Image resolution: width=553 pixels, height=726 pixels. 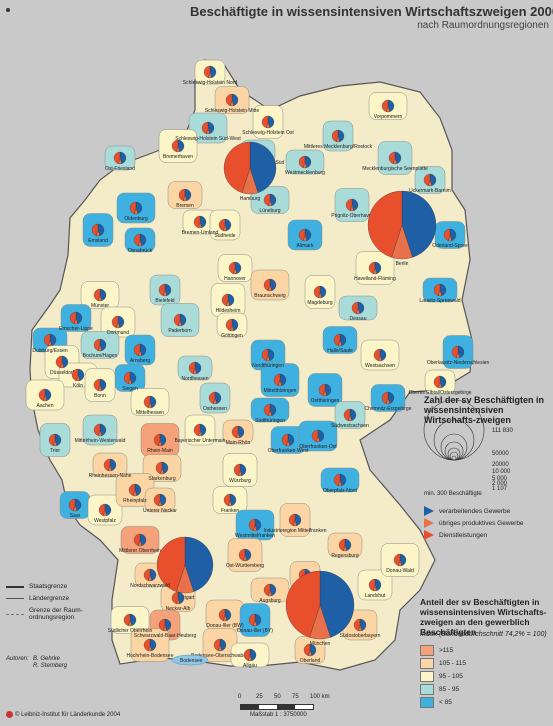 I want to click on region-label: Industrieregion Mittelfranken, so click(x=294, y=531).